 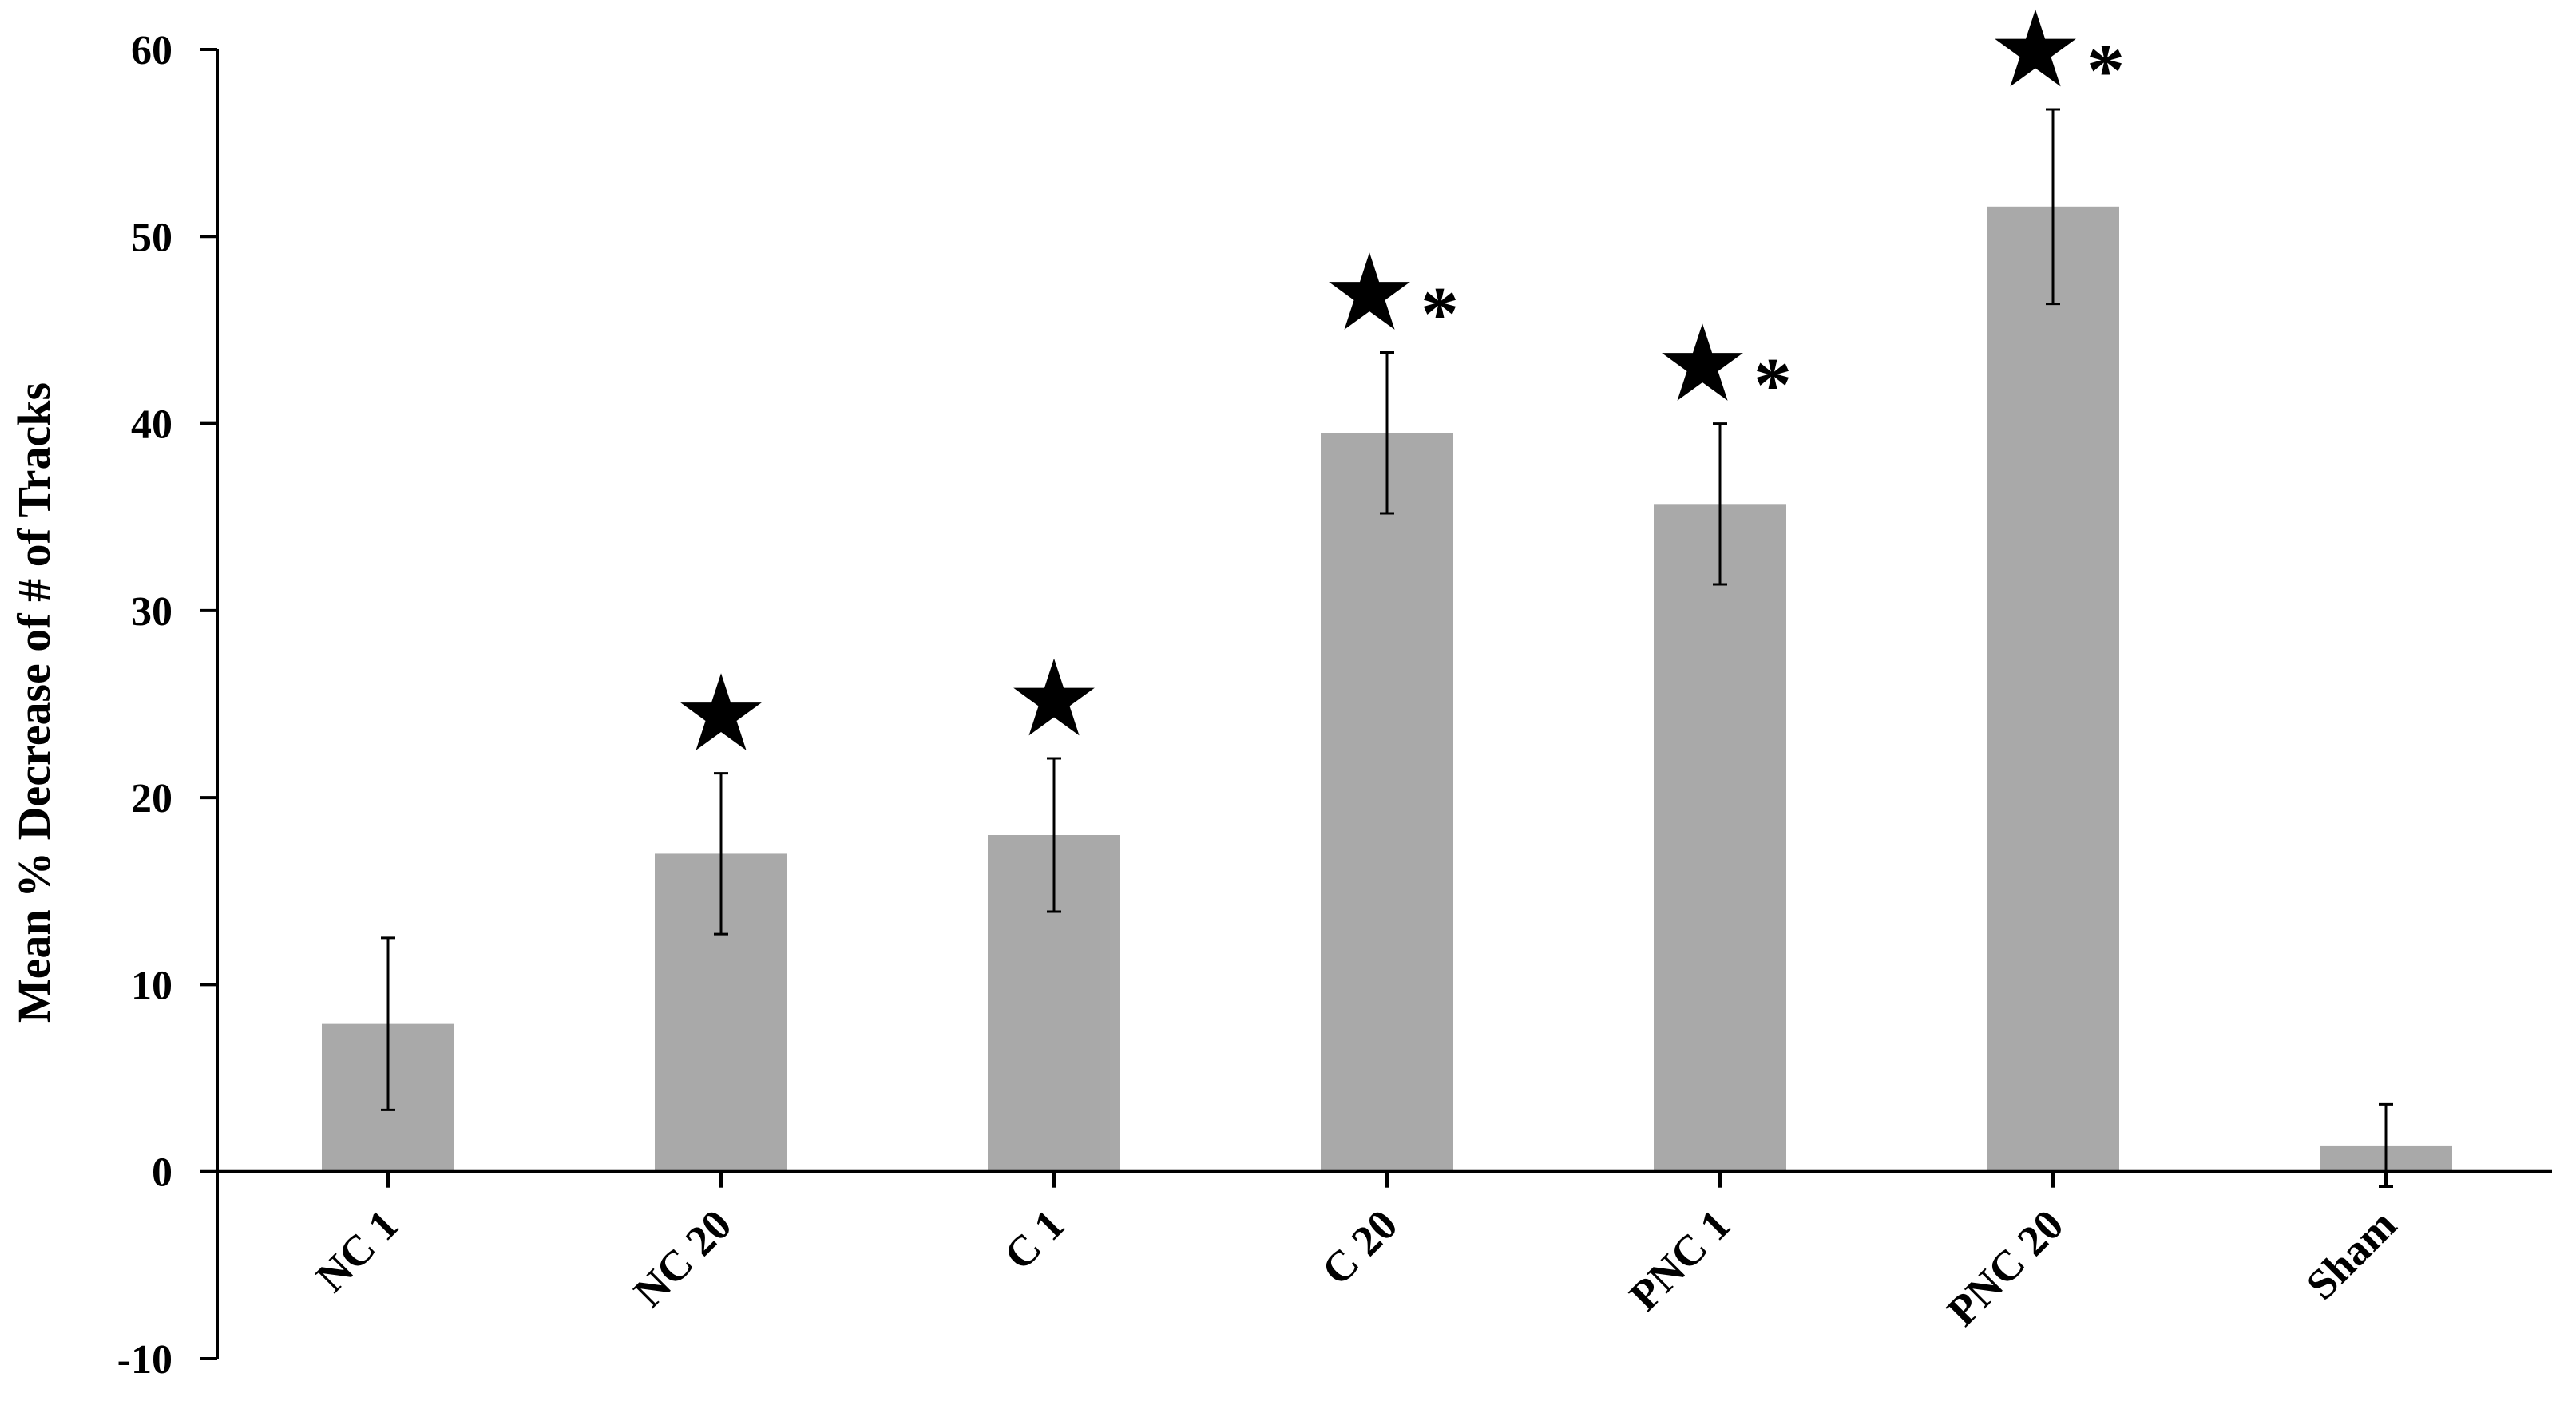 I want to click on x-tick-label: C 20, so click(x=1360, y=1248).